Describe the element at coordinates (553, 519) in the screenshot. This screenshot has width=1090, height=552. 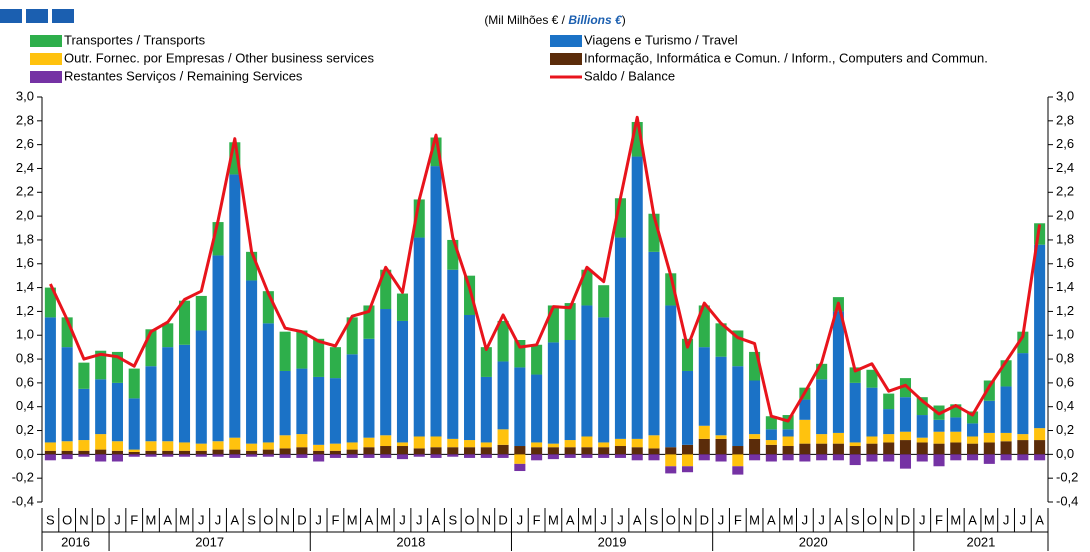
I see `x-tick-label: M` at that location.